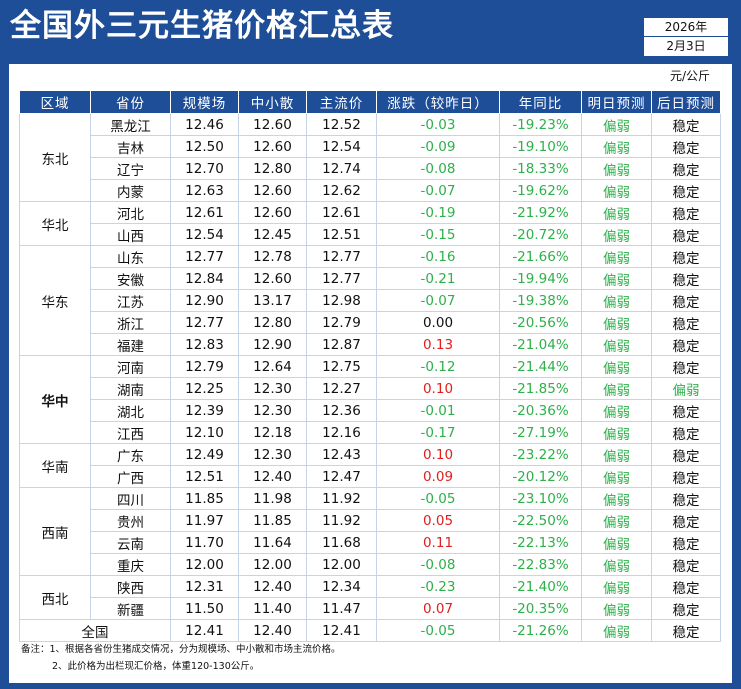 The height and width of the screenshot is (689, 741). Describe the element at coordinates (130, 476) in the screenshot. I see `province-cell: 广西` at that location.